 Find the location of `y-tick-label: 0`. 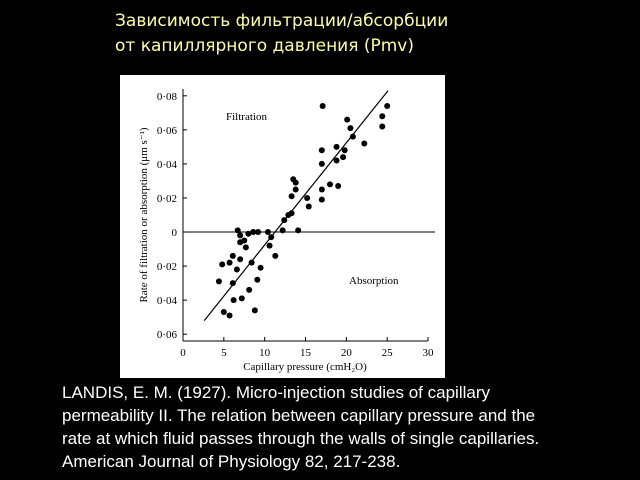

y-tick-label: 0 is located at coordinates (175, 233).